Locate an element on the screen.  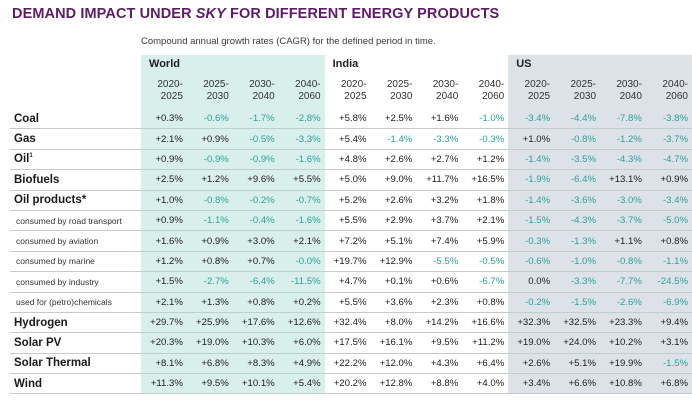
value-cell: -0.0% is located at coordinates (301, 262).